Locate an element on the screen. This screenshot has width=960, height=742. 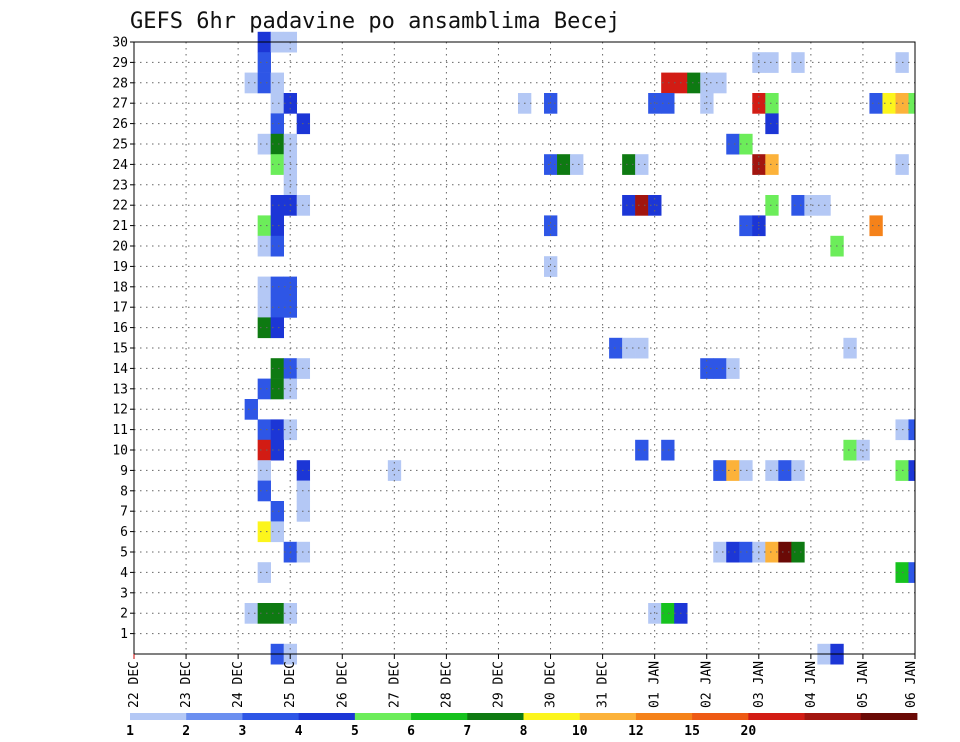
y-tick-label: 21 is located at coordinates (120, 226).